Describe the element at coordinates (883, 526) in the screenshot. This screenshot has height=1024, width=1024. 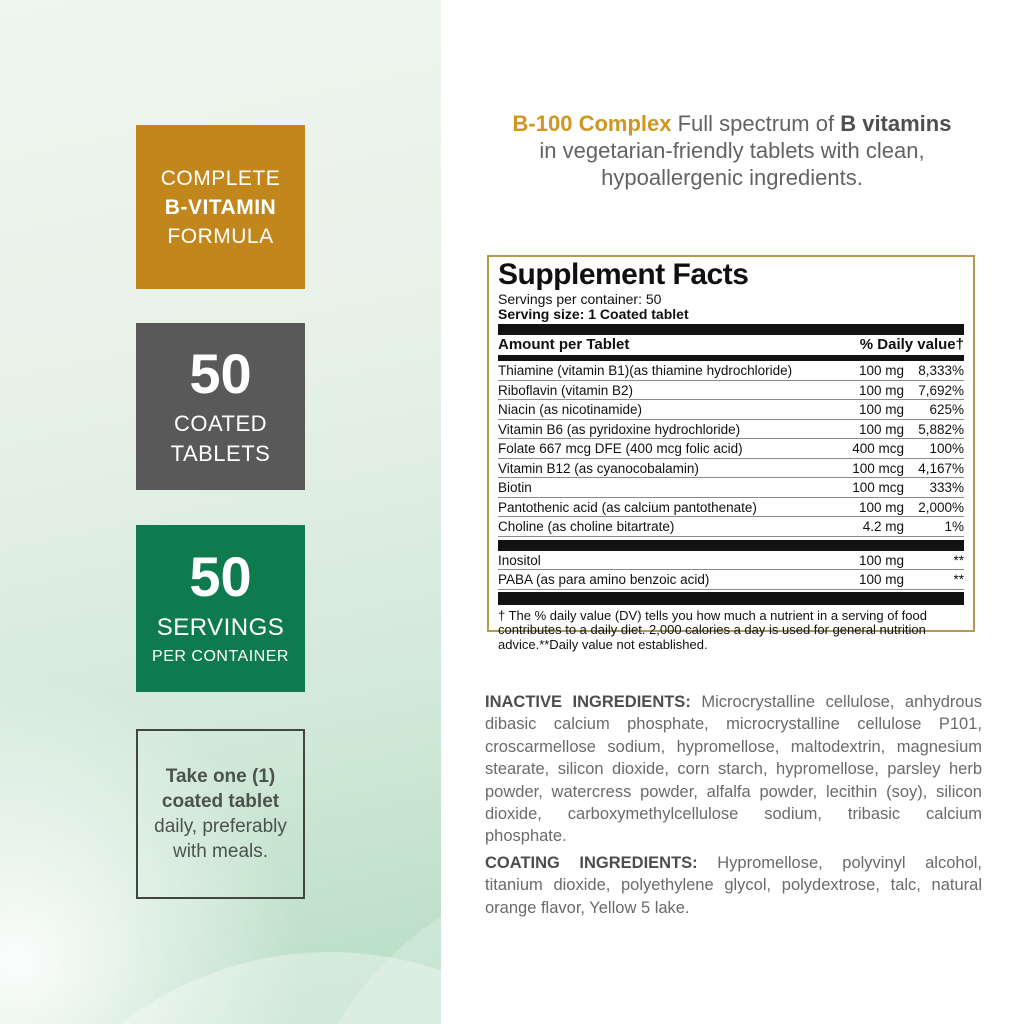
I see `nutrient-amount: 4.2 mg` at that location.